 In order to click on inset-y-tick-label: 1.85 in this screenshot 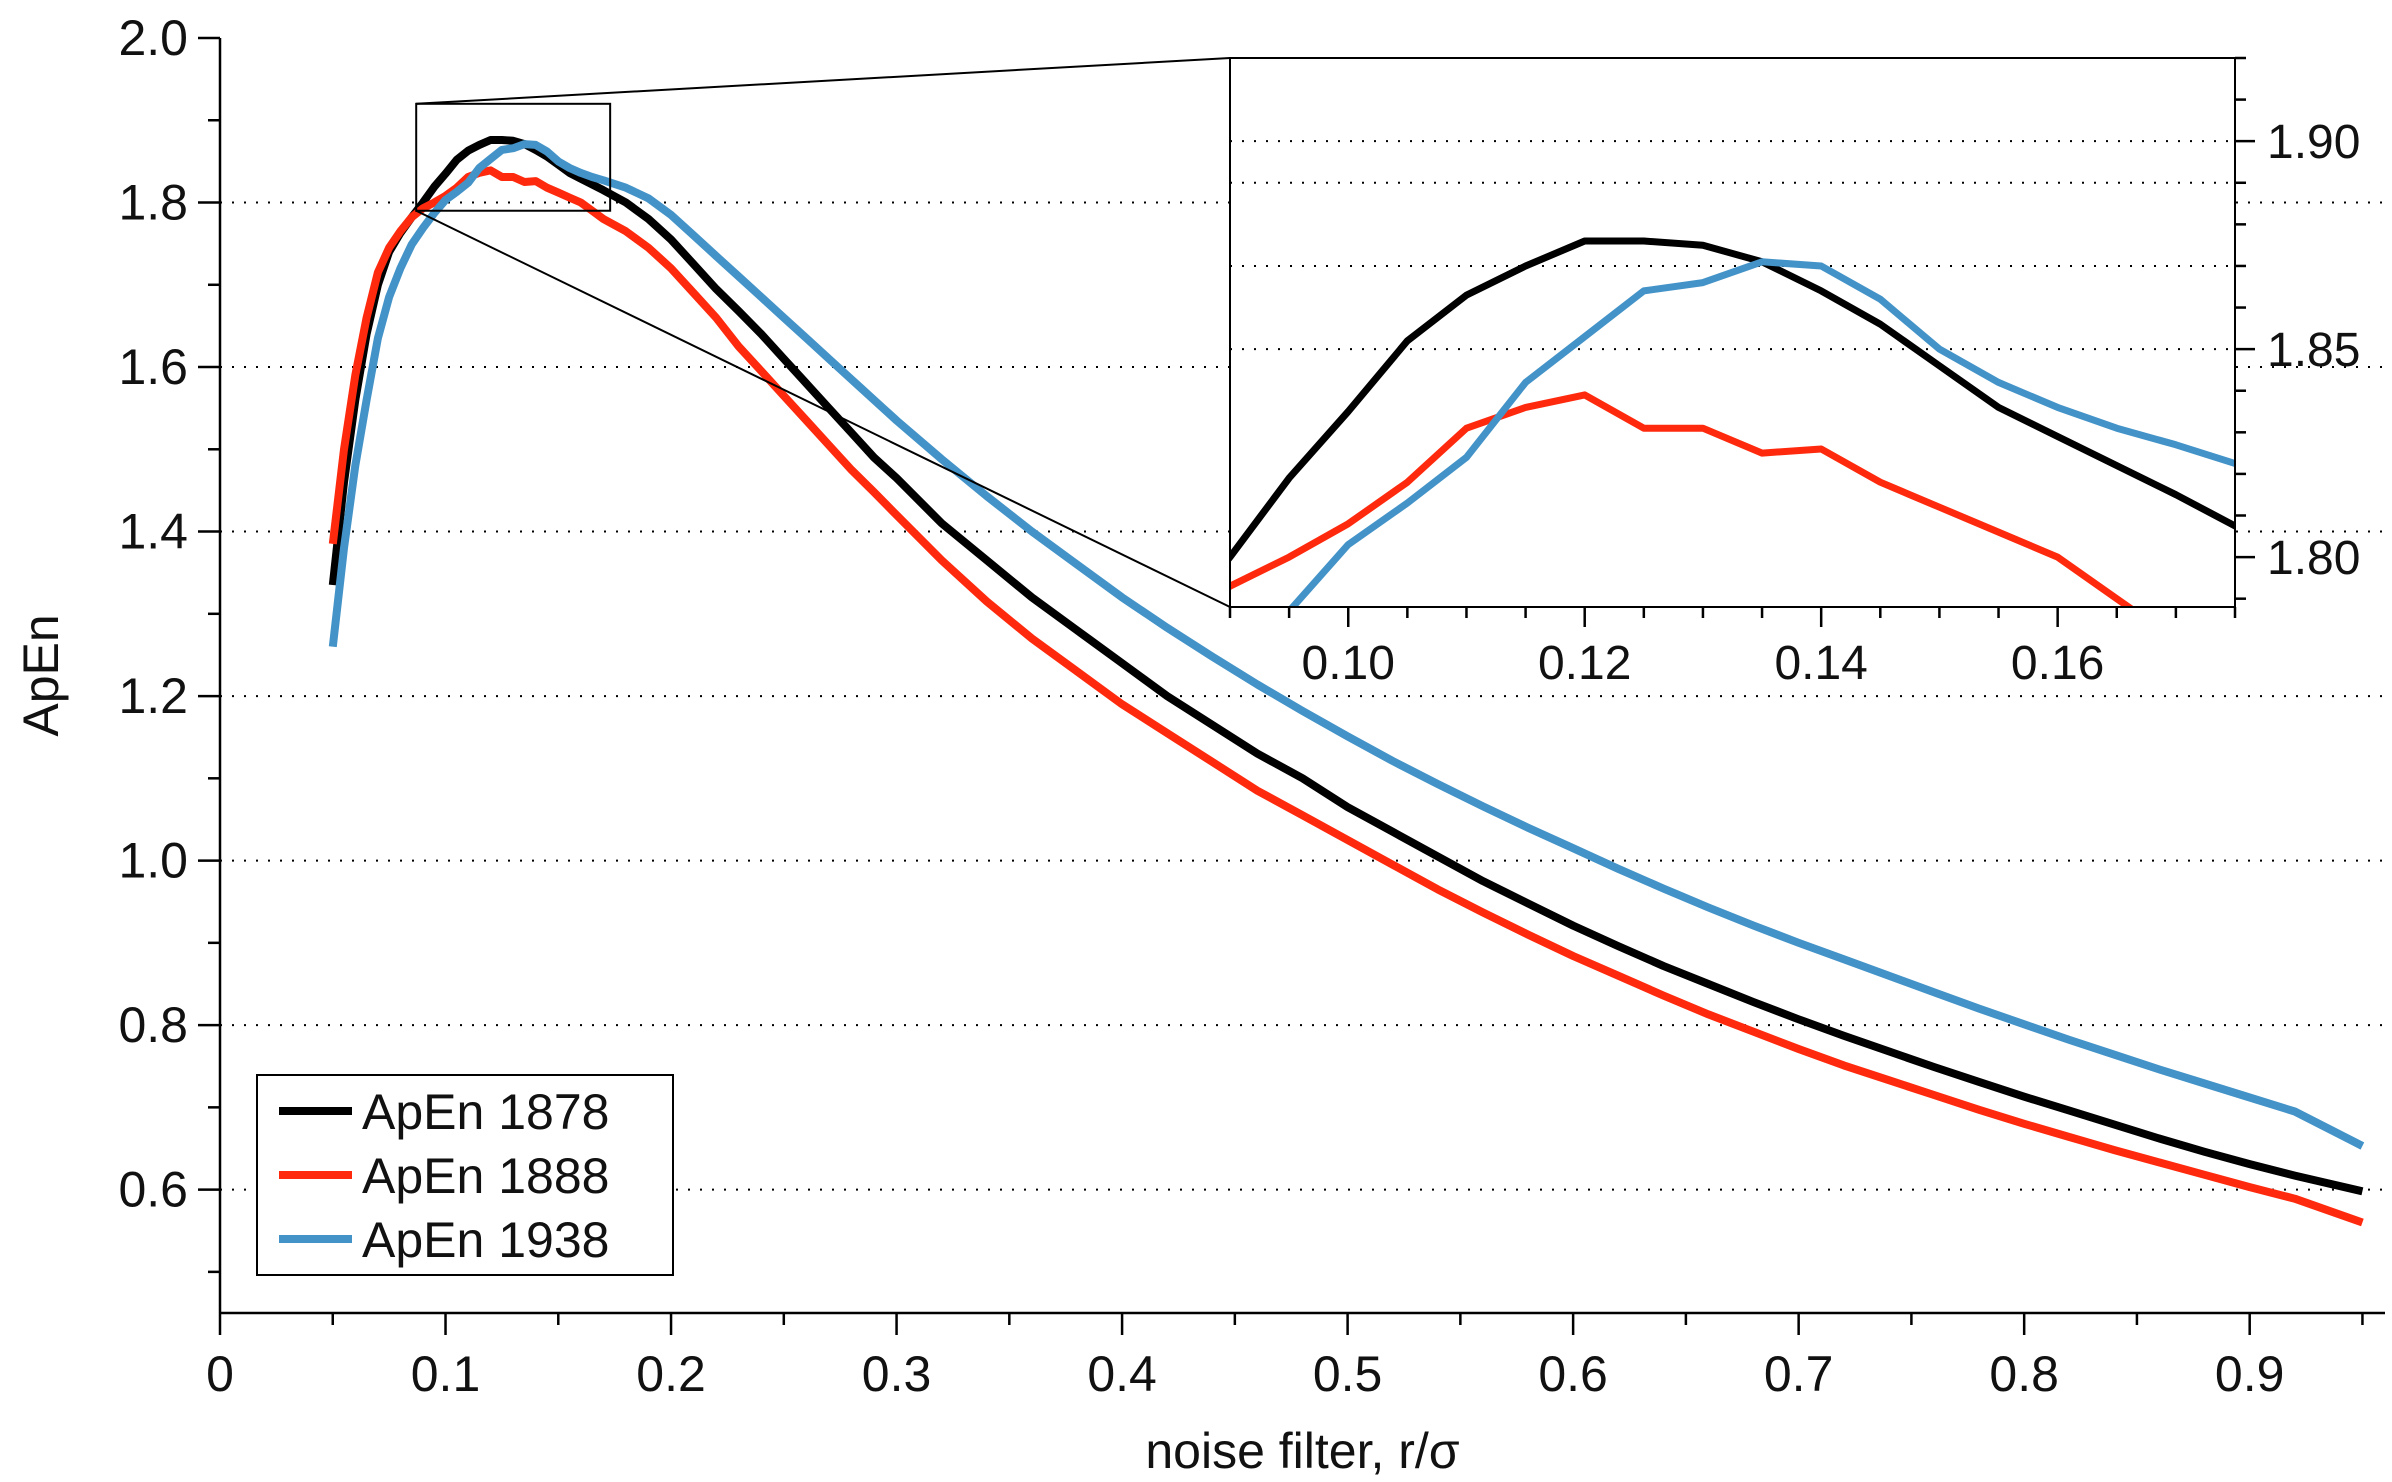, I will do `click(2313, 350)`.